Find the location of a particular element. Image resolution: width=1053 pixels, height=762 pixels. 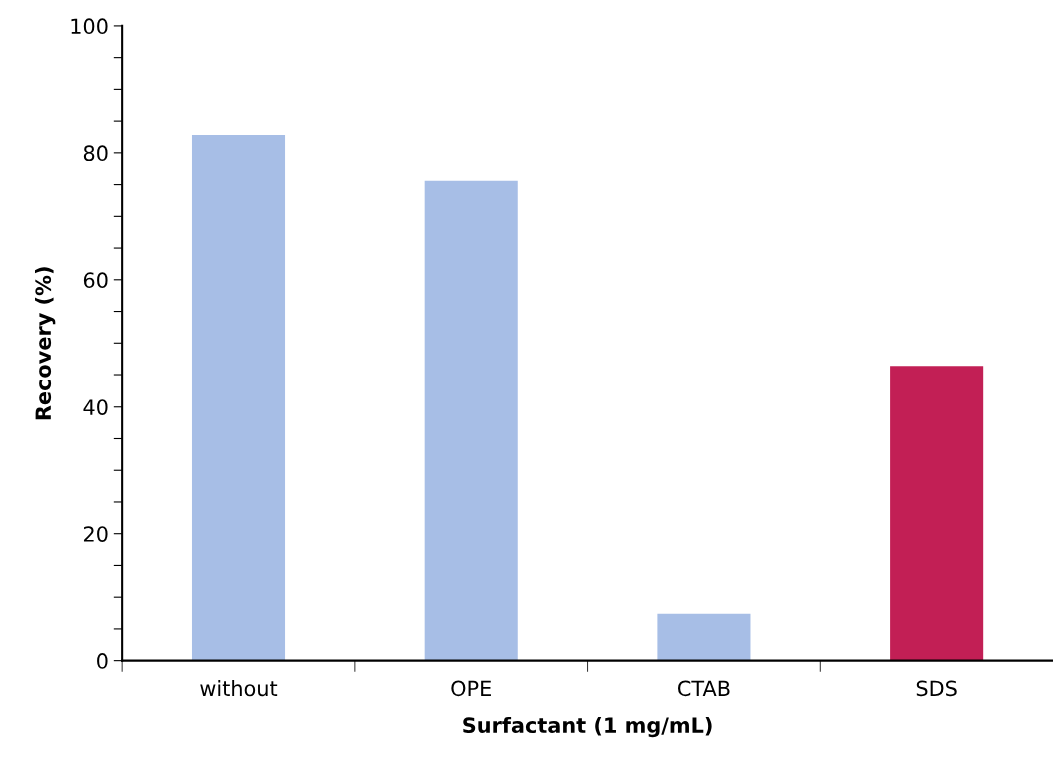

y-tick-label: 40 is located at coordinates (95, 407).